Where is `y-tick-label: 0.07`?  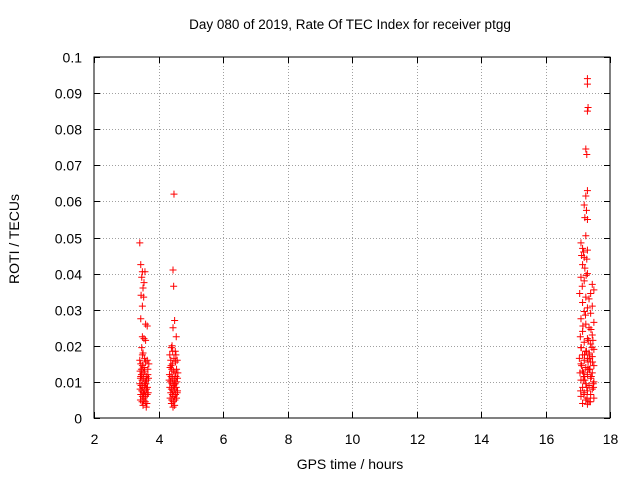
y-tick-label: 0.07 is located at coordinates (68, 166).